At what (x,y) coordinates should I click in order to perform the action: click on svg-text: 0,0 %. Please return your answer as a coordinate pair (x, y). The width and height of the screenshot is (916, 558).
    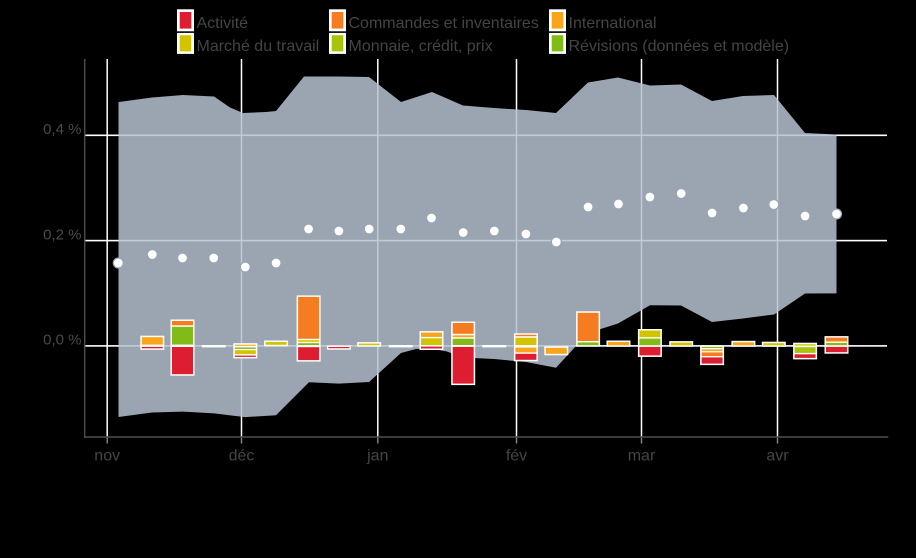
    Looking at the image, I should click on (62, 340).